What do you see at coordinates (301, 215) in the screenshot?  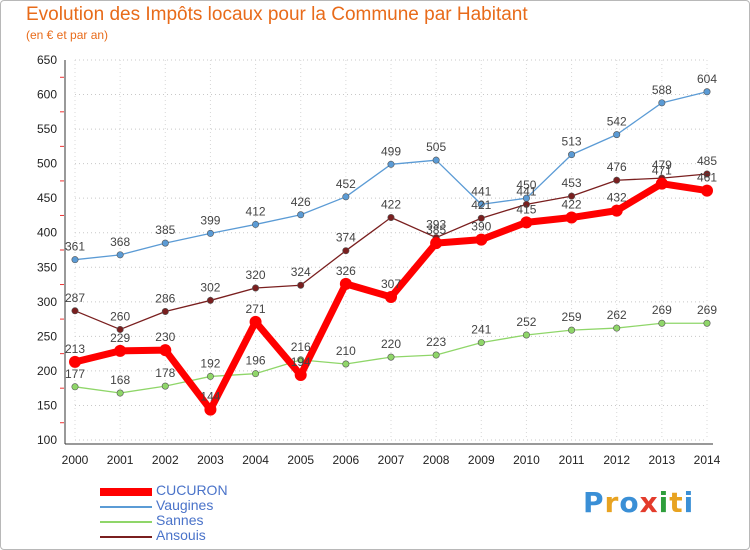 I see `data-point-vaugines-2005` at bounding box center [301, 215].